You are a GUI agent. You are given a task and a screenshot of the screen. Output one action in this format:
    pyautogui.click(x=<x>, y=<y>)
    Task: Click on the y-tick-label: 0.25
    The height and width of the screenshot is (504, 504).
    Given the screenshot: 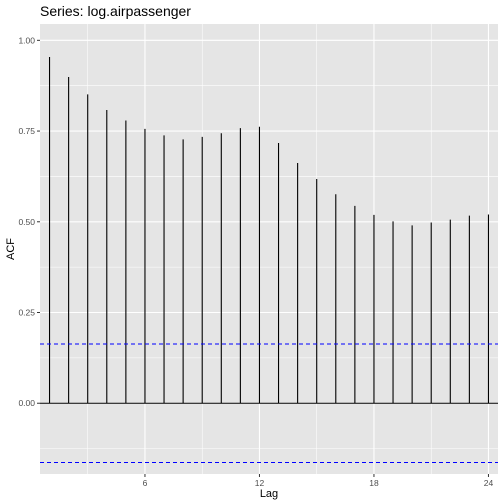 What is the action you would take?
    pyautogui.click(x=26, y=313)
    